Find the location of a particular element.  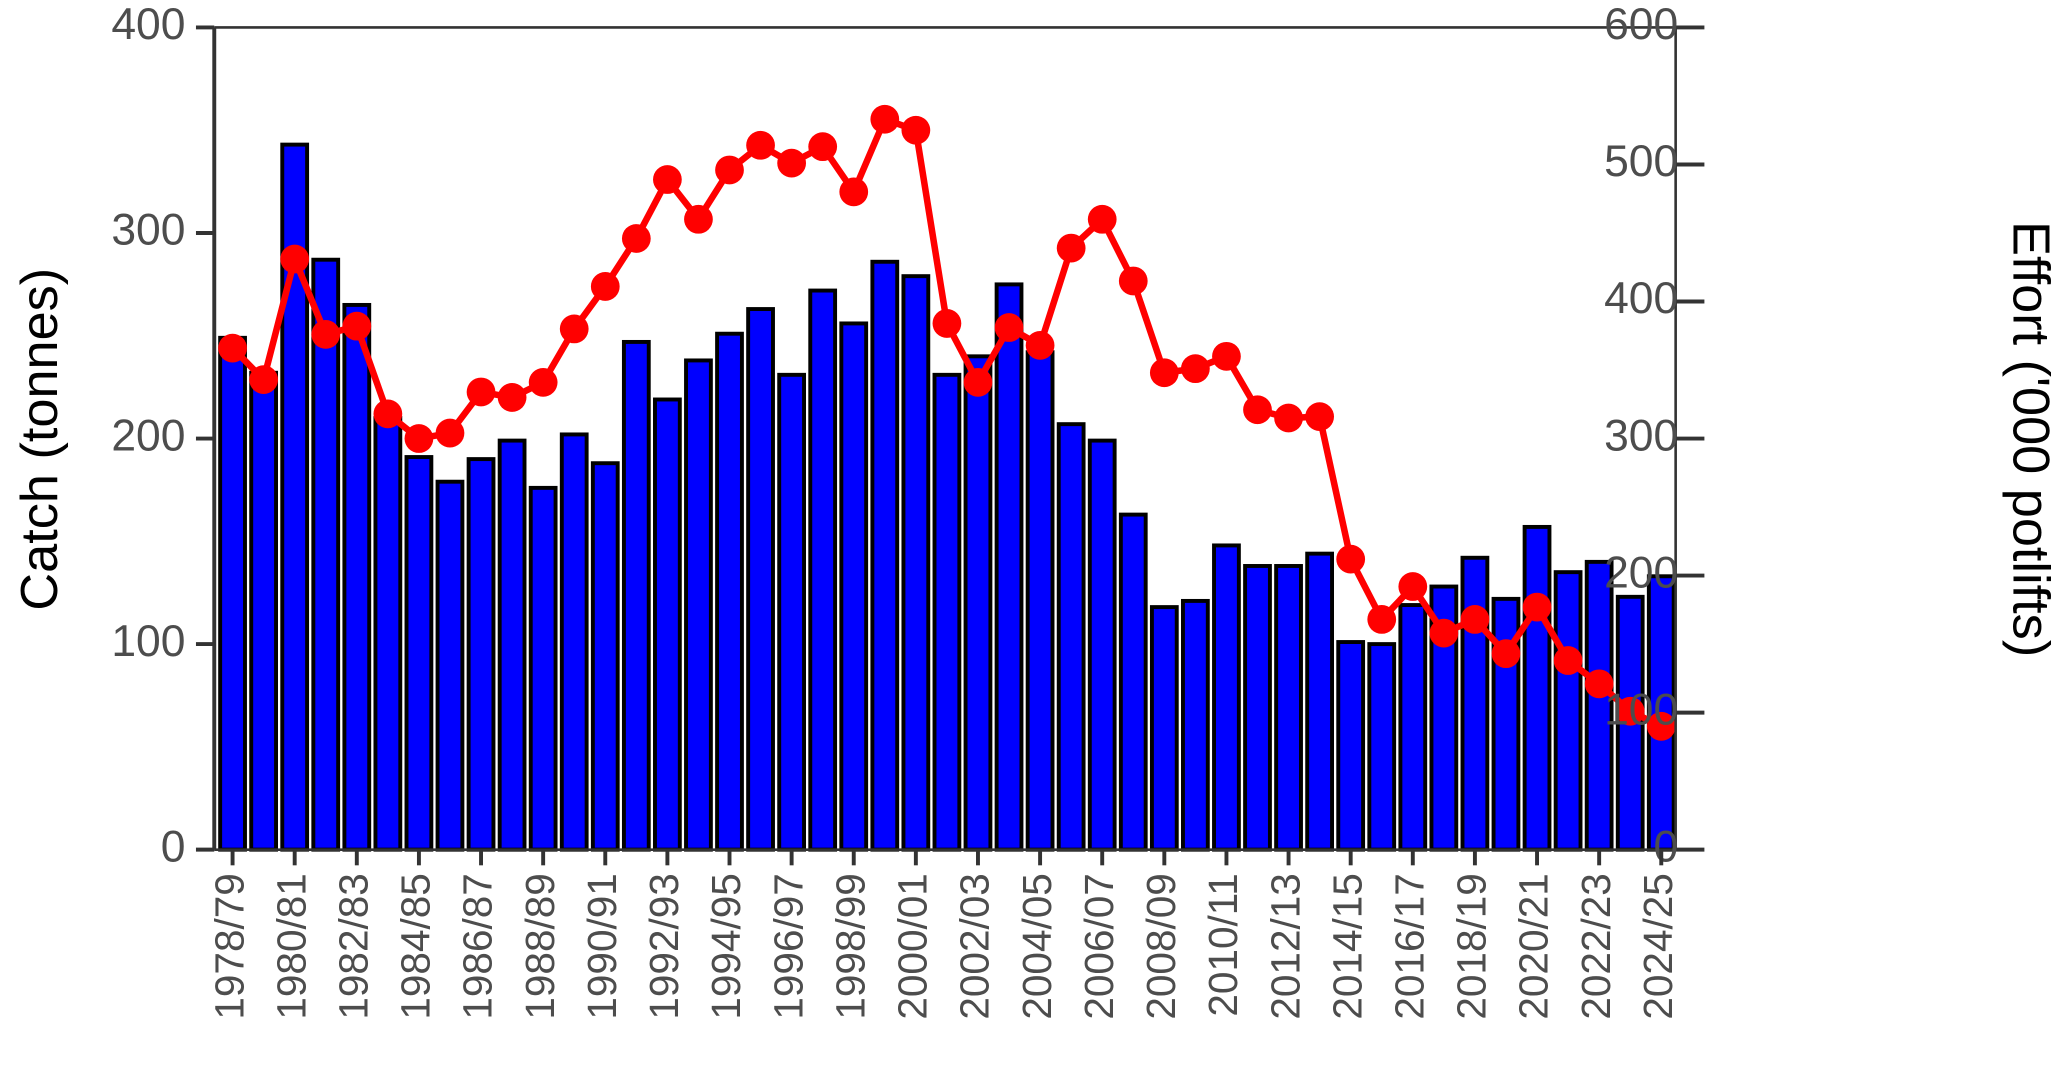

x-tick-label: 2000/01 is located at coordinates (913, 946).